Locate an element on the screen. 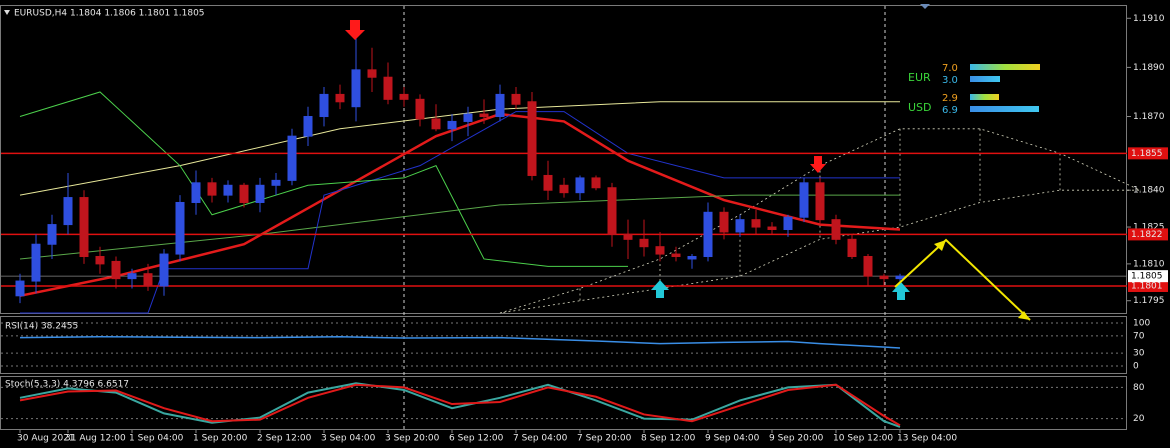 This screenshot has width=1170, height=448. x-tick-label: 3 Sep 20:00 is located at coordinates (412, 439).